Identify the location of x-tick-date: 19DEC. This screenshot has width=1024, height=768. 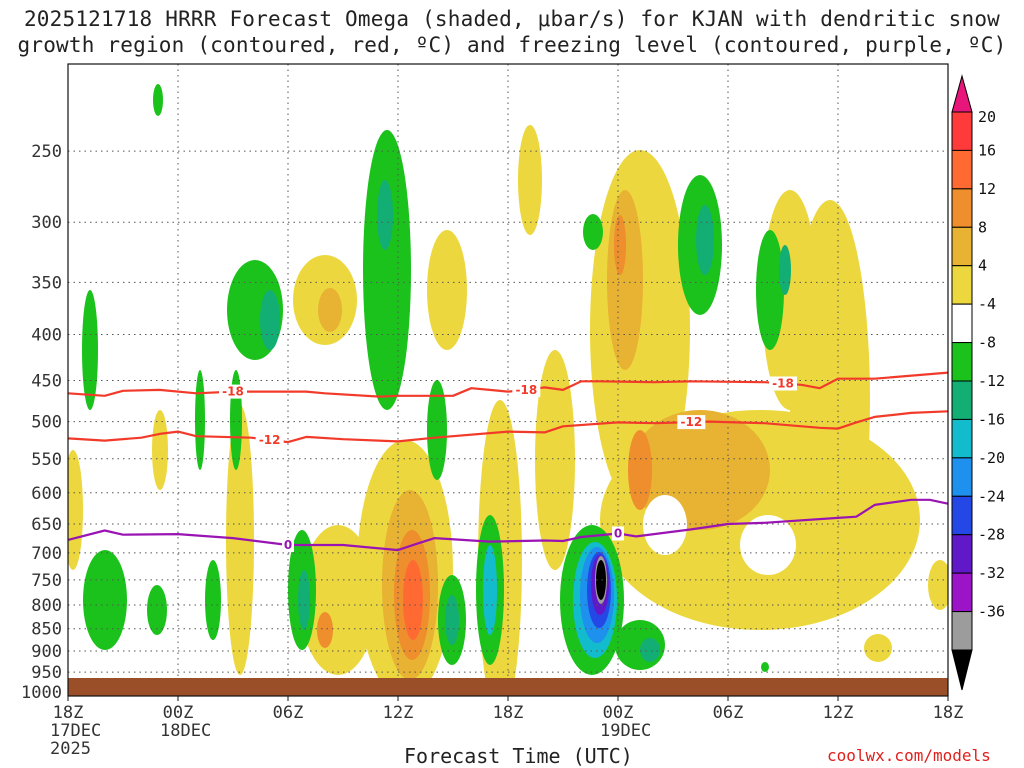
(625, 731).